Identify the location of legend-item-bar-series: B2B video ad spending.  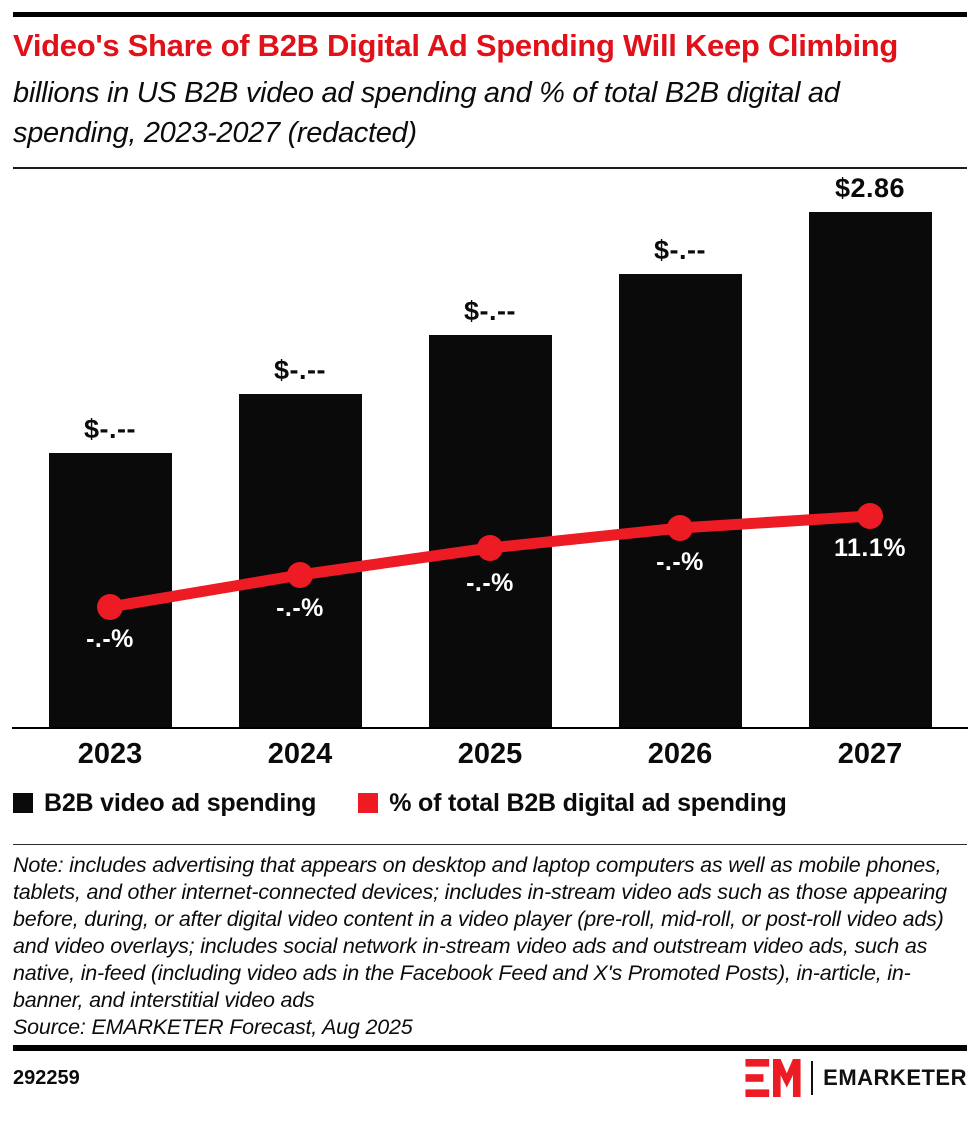
(164, 803).